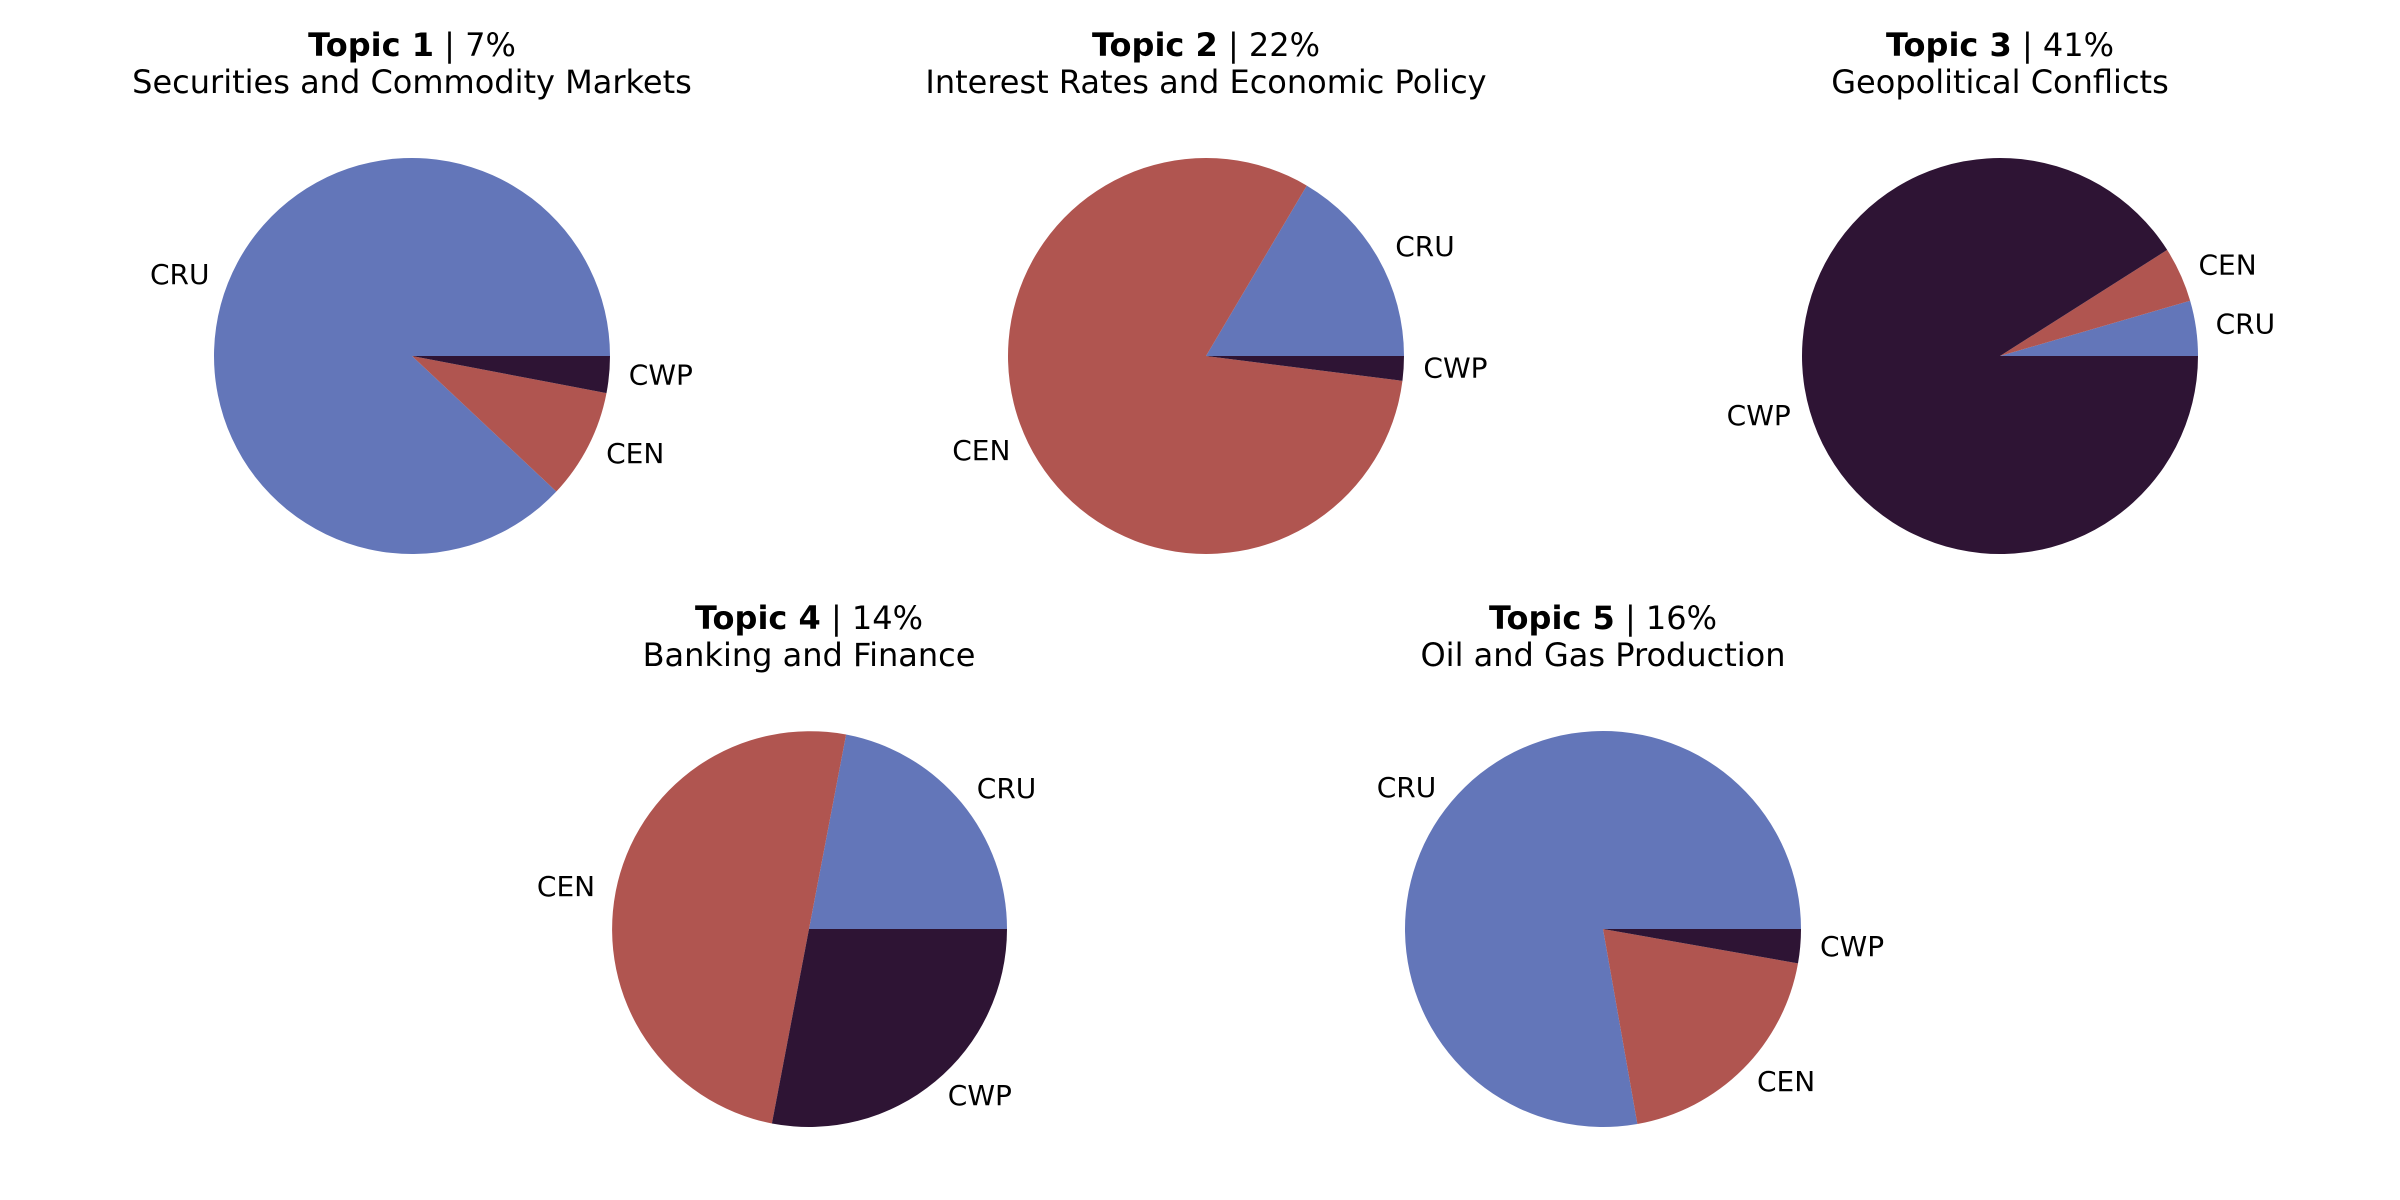  What do you see at coordinates (1205, 82) in the screenshot?
I see `pie-subtitle: Interest Rates and Economic Policy` at bounding box center [1205, 82].